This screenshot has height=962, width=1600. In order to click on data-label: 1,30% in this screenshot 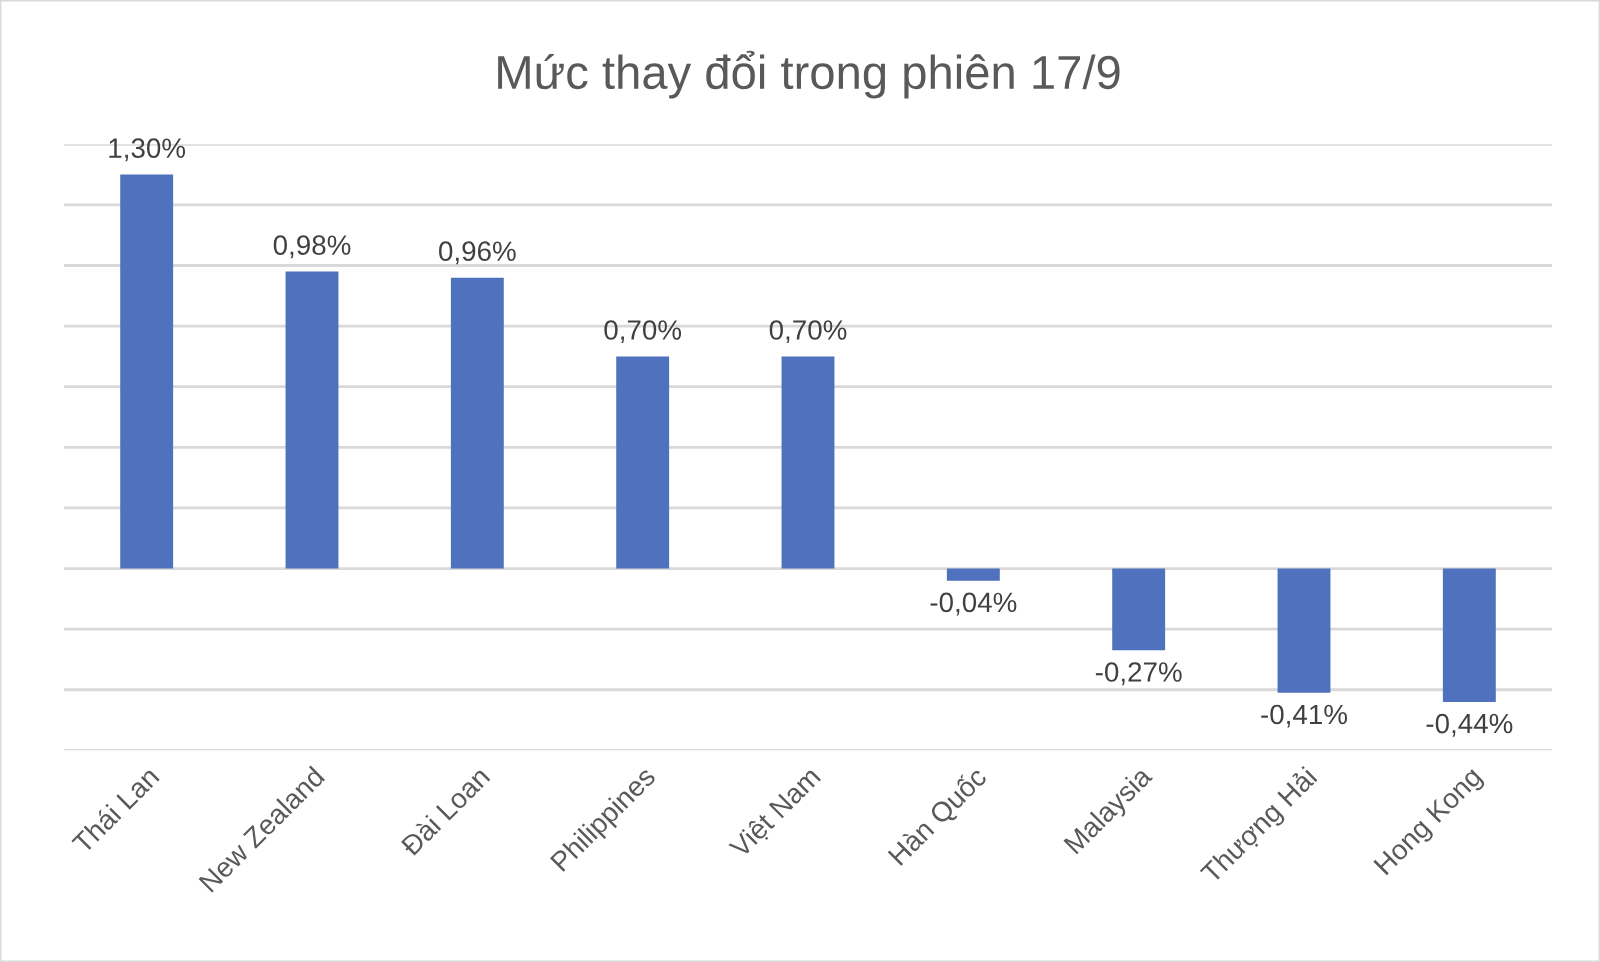, I will do `click(147, 150)`.